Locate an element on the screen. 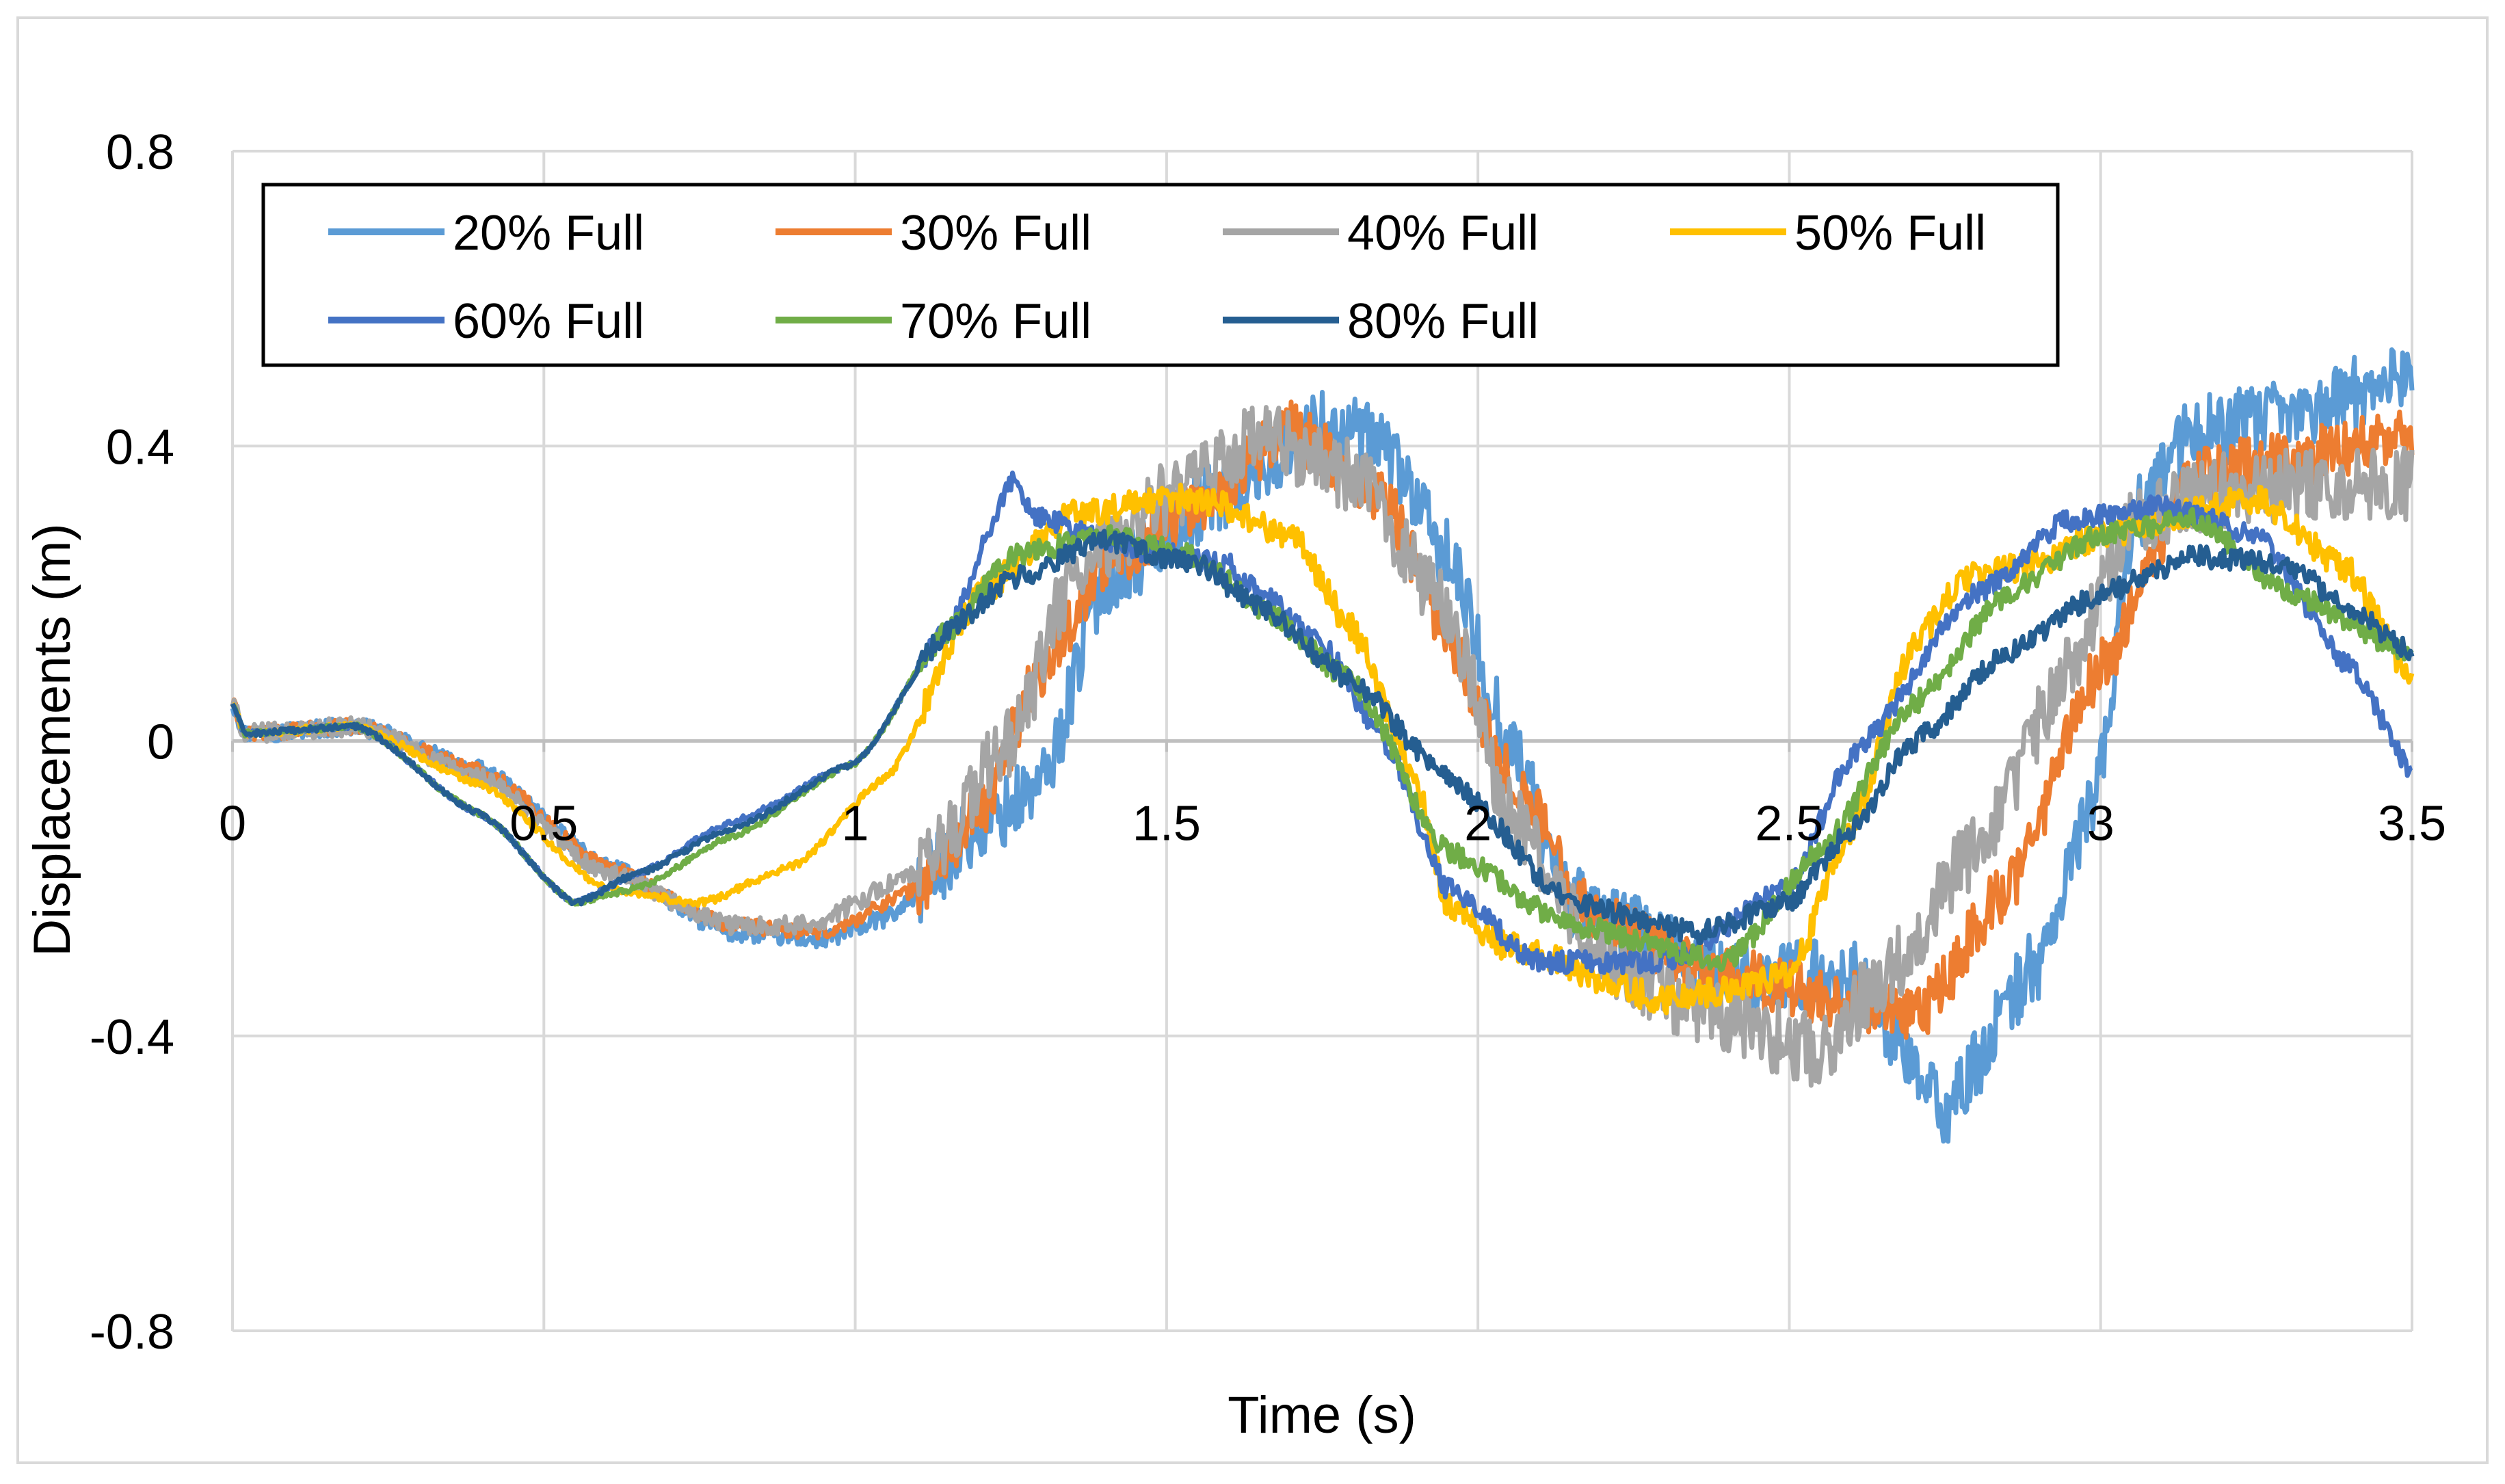 Image resolution: width=2505 pixels, height=1484 pixels. y-axis-title: Displacements (m) is located at coordinates (52, 739).